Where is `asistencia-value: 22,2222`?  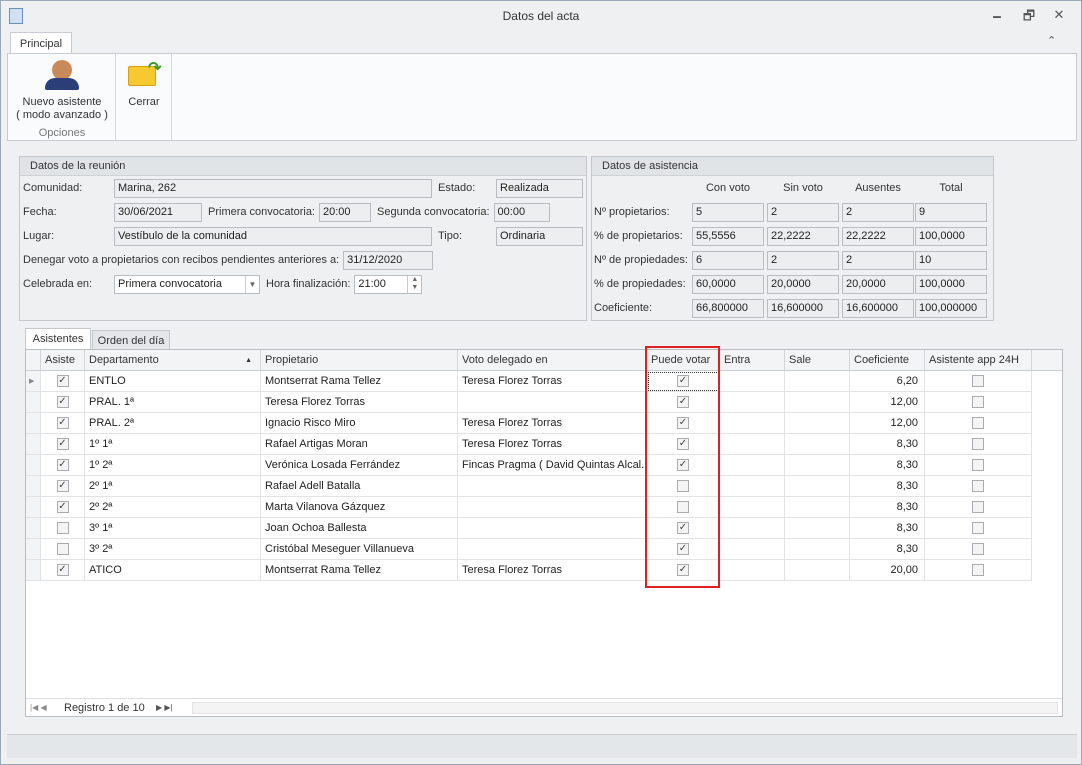
asistencia-value: 22,2222 is located at coordinates (803, 236).